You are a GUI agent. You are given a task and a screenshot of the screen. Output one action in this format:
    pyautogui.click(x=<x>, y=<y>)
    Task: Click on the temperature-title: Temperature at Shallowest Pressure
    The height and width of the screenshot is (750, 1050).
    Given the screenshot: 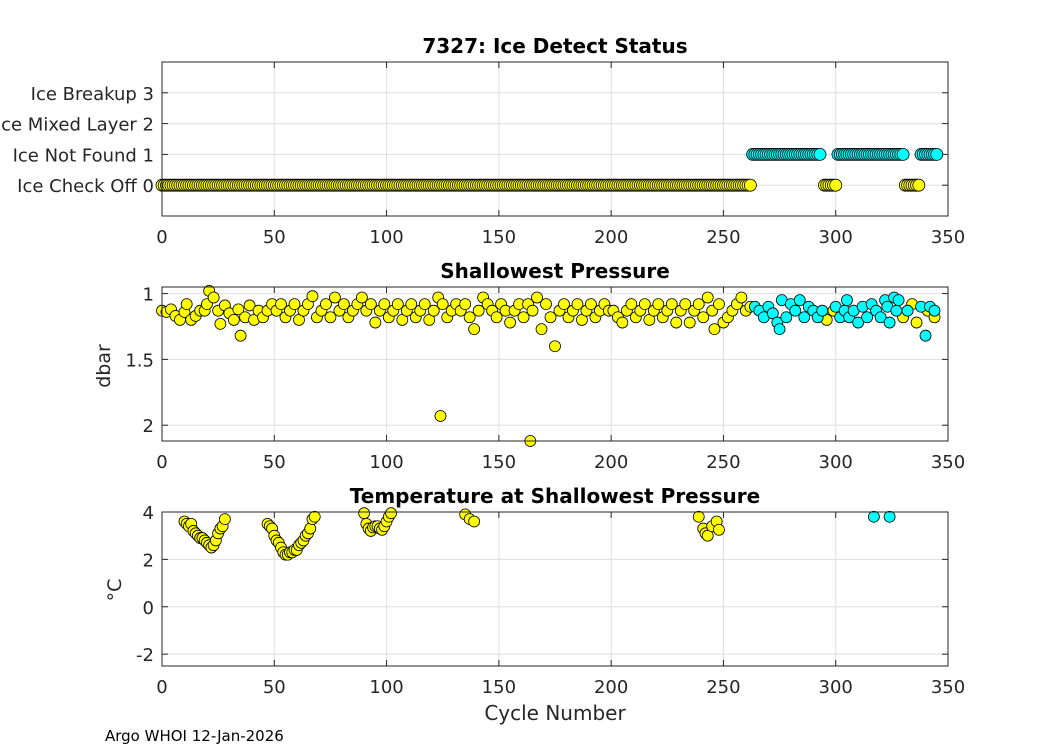 What is the action you would take?
    pyautogui.click(x=555, y=496)
    